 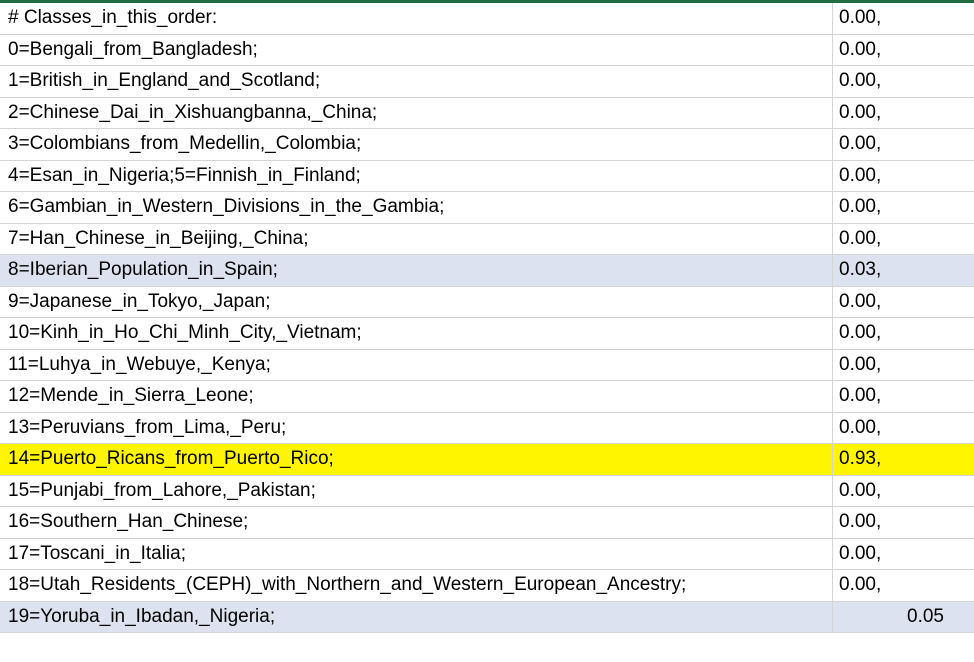 I want to click on table-row: 12=Mende_in_Sierra_Leone; 0.00,, so click(x=487, y=397).